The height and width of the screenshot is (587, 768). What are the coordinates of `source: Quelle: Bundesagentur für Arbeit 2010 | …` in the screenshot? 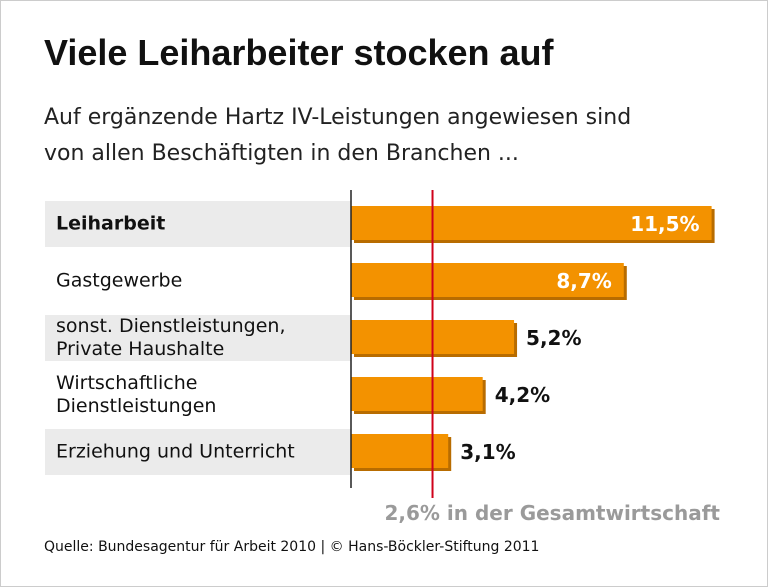 It's located at (292, 547).